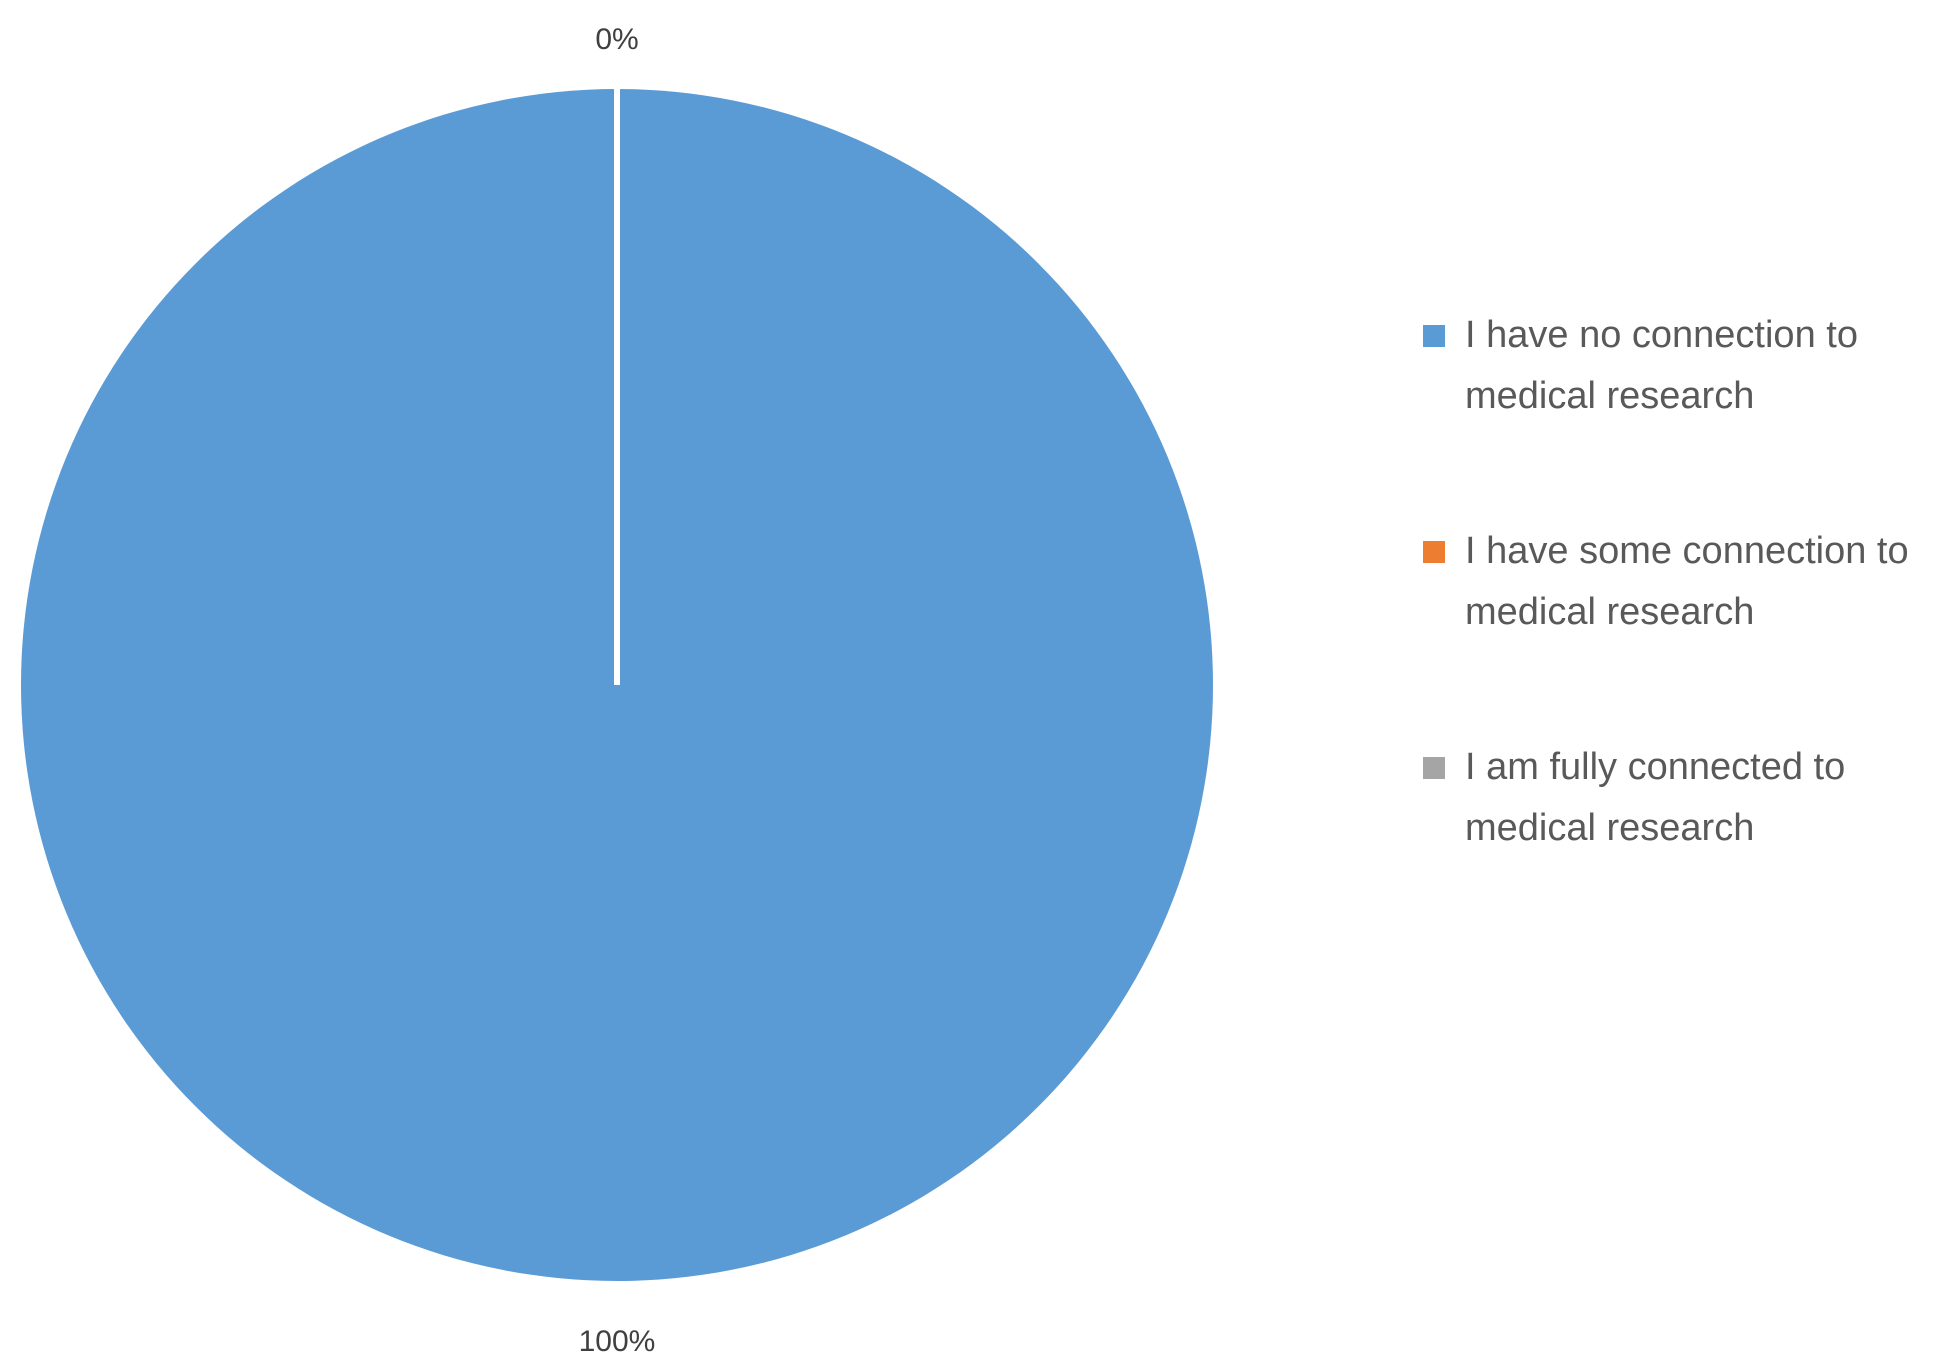  I want to click on data-label-no-connection: 100%, so click(617, 1339).